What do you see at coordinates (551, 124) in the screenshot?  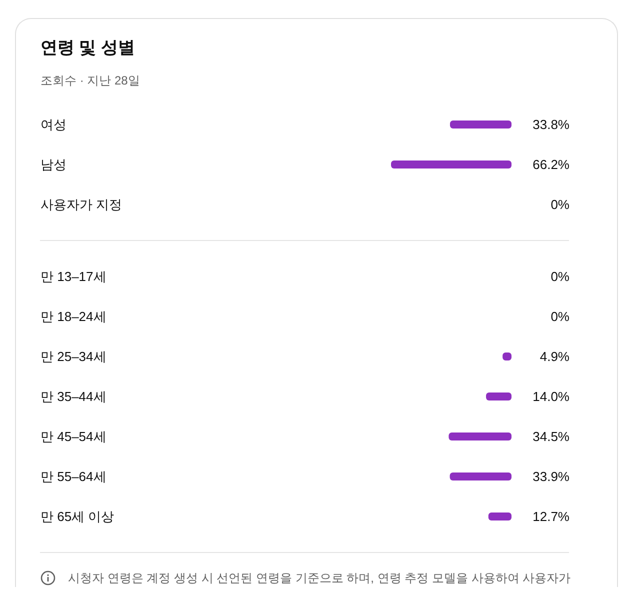 I see `data-label: 33.8%` at bounding box center [551, 124].